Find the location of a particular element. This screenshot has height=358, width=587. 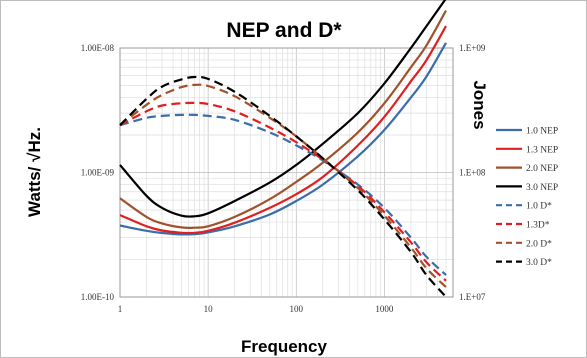

legend-label: 2.0 NEP is located at coordinates (542, 169).